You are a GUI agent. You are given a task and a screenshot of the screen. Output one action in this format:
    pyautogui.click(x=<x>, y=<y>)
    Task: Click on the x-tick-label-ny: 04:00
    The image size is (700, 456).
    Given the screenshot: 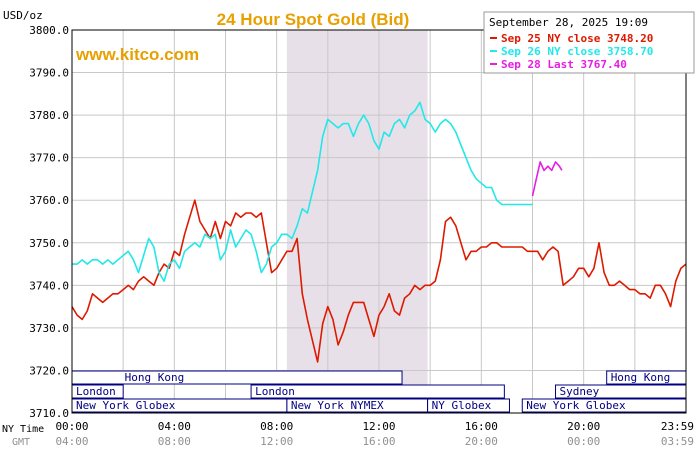 What is the action you would take?
    pyautogui.click(x=174, y=426)
    